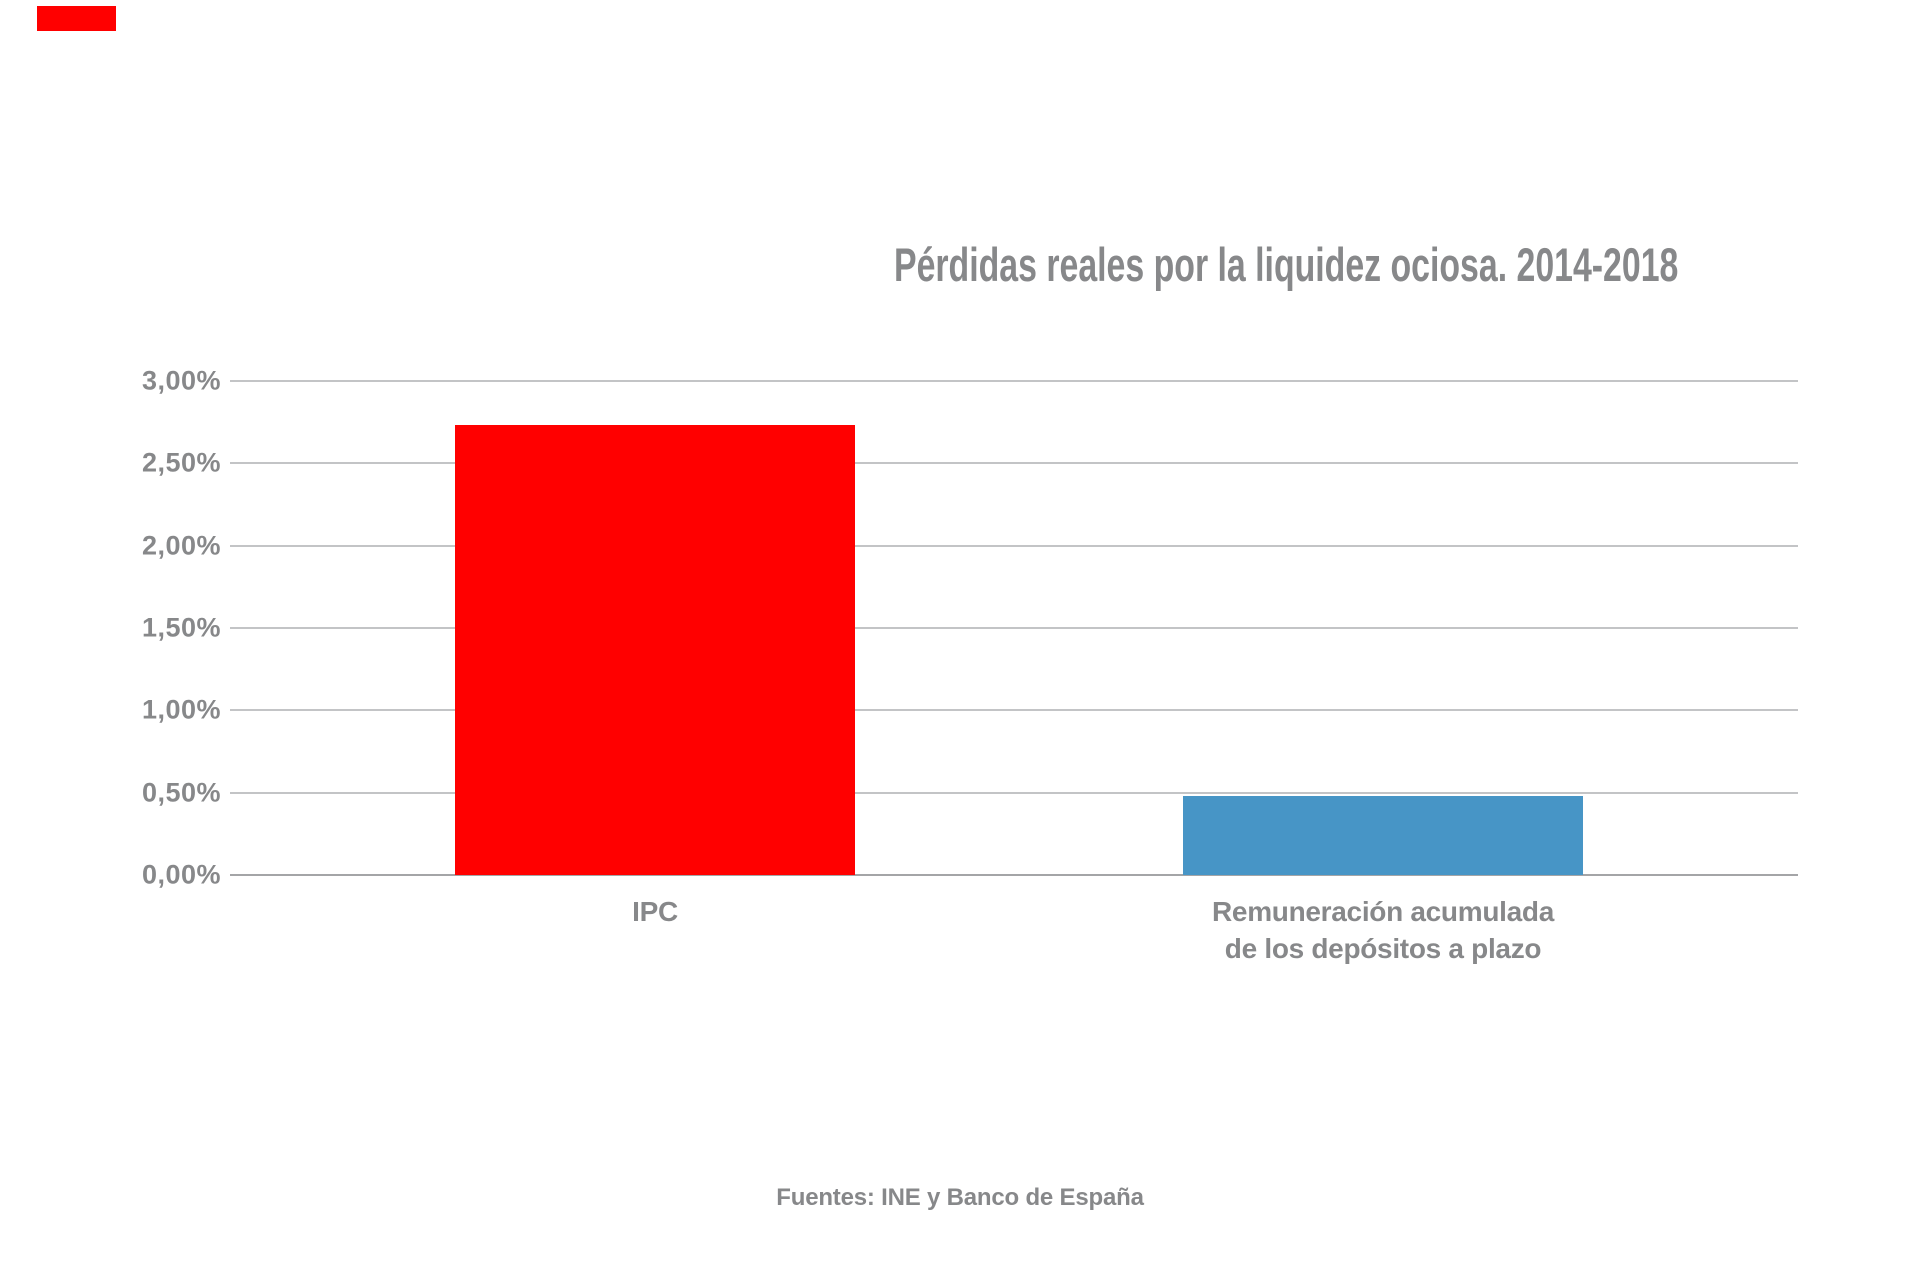  What do you see at coordinates (181, 462) in the screenshot?
I see `y-axis-tick-label: 2,50%` at bounding box center [181, 462].